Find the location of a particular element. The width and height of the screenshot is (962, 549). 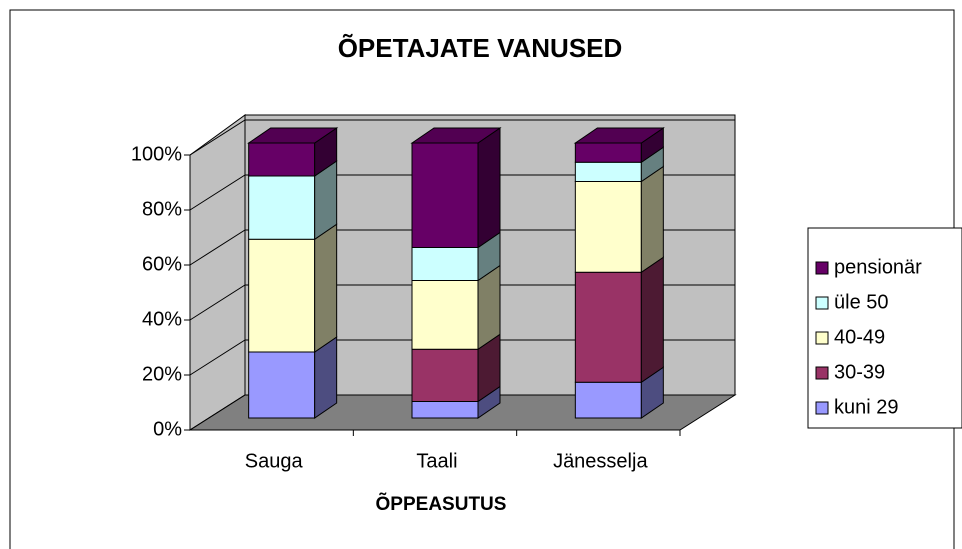

x-tick-label: Jänesselja is located at coordinates (600, 461).